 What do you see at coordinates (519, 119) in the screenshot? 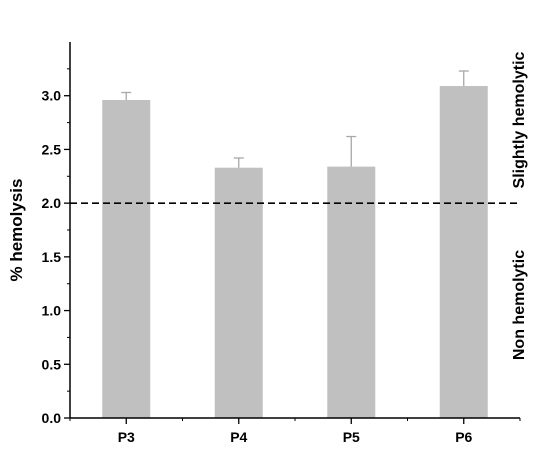
I see `slightly-hemolytic-label: Slightly hemolytic` at bounding box center [519, 119].